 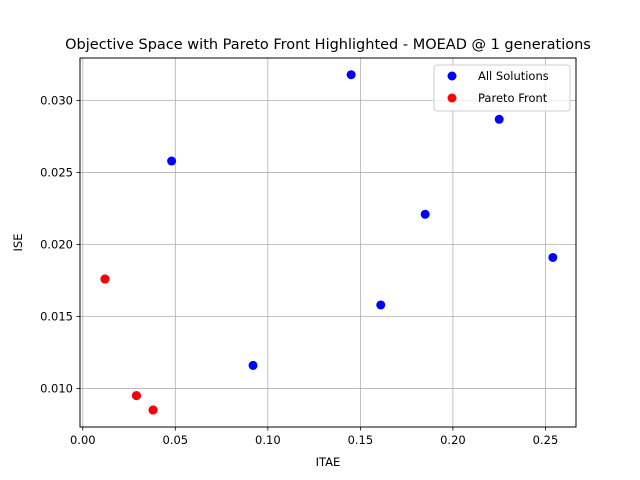 What do you see at coordinates (452, 76) in the screenshot?
I see `legend-marker-all-solutions` at bounding box center [452, 76].